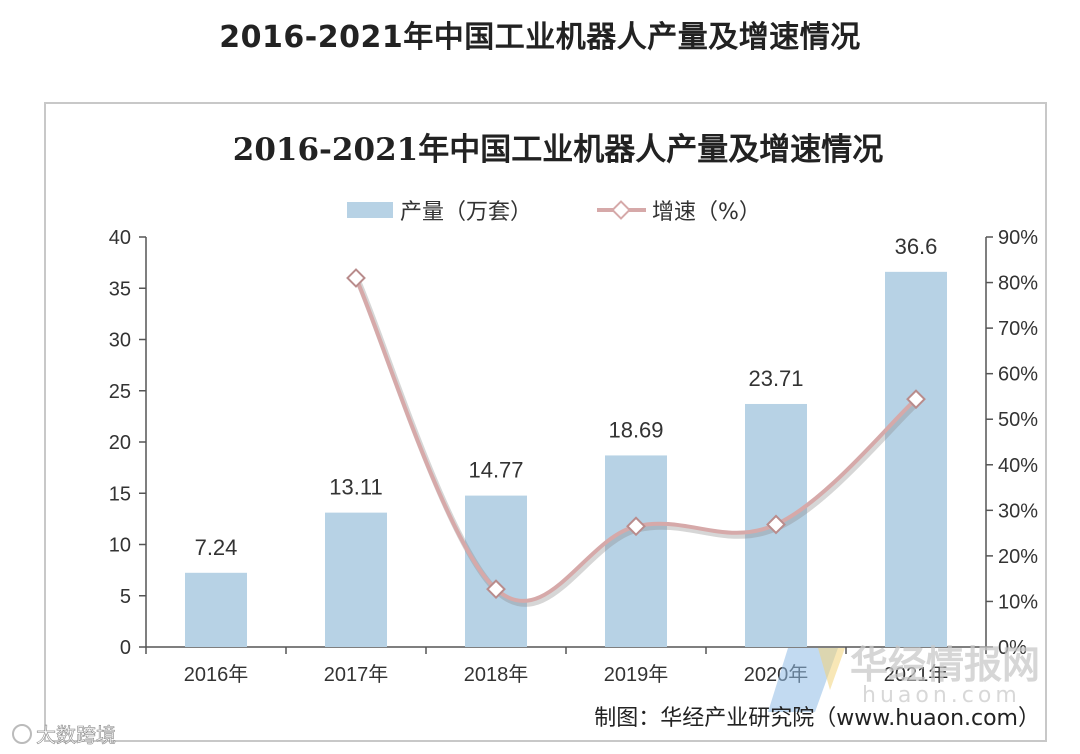  I want to click on bar-data-label: 18.69, so click(635, 429).